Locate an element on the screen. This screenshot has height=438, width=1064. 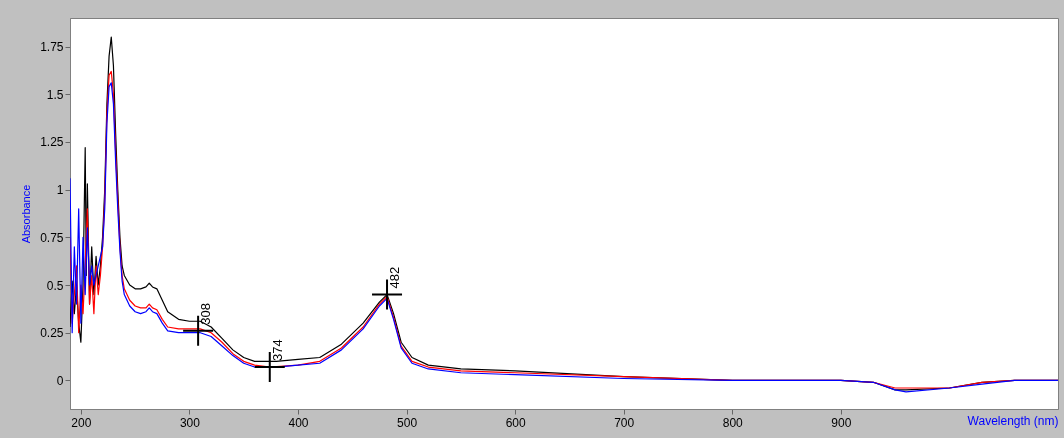
y-tick-label: 0 is located at coordinates (60, 380).